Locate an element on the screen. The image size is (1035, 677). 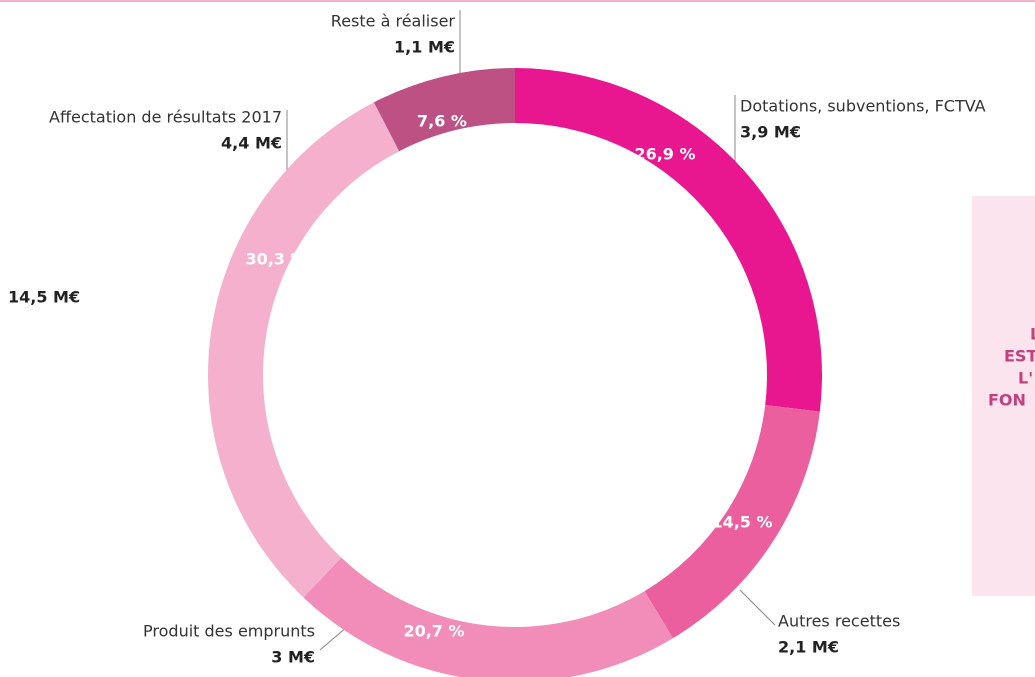
slice-amount: 1,1 M€ is located at coordinates (424, 47).